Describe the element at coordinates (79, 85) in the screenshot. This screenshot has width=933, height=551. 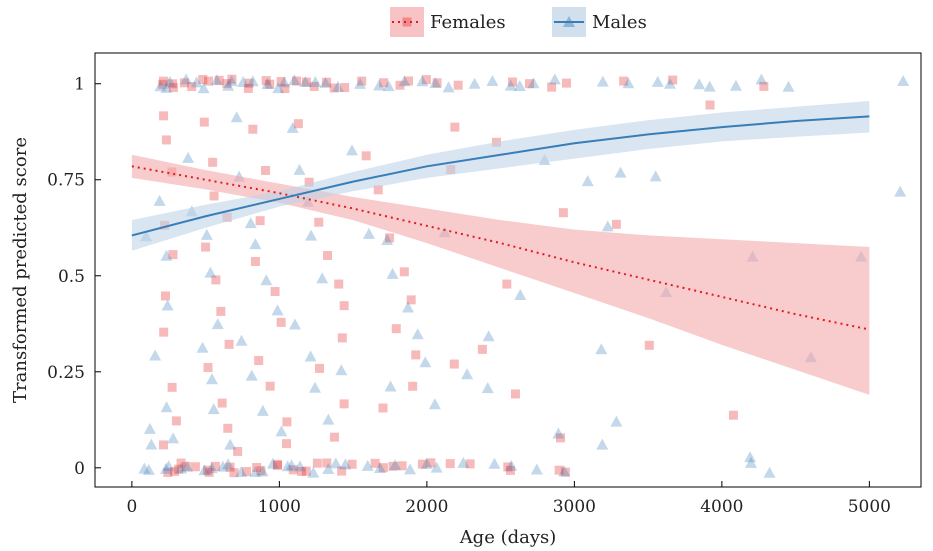
I see `y-tick-label: 1` at that location.